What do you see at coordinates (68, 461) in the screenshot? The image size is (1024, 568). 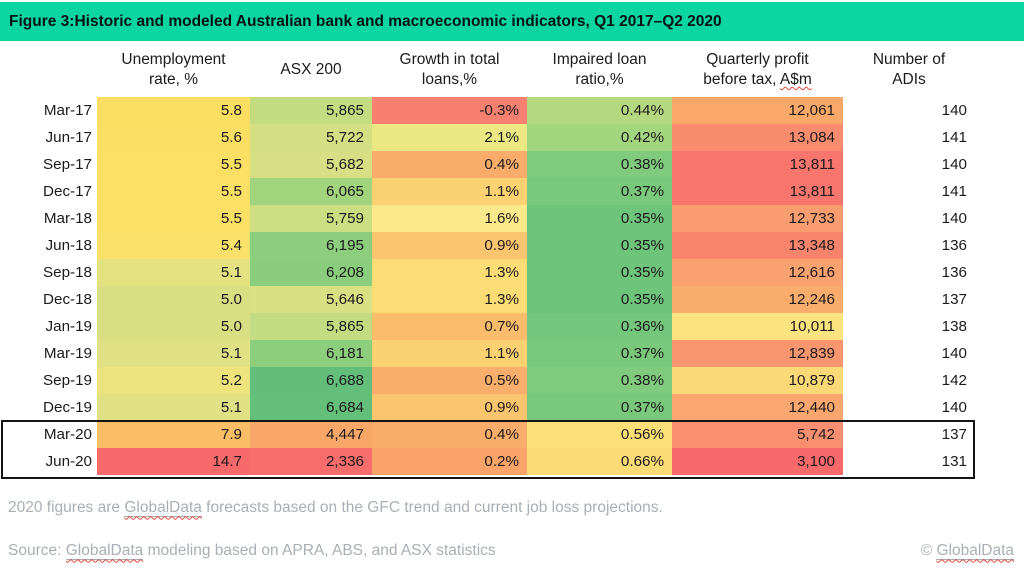 I see `row-label: Jun-20` at bounding box center [68, 461].